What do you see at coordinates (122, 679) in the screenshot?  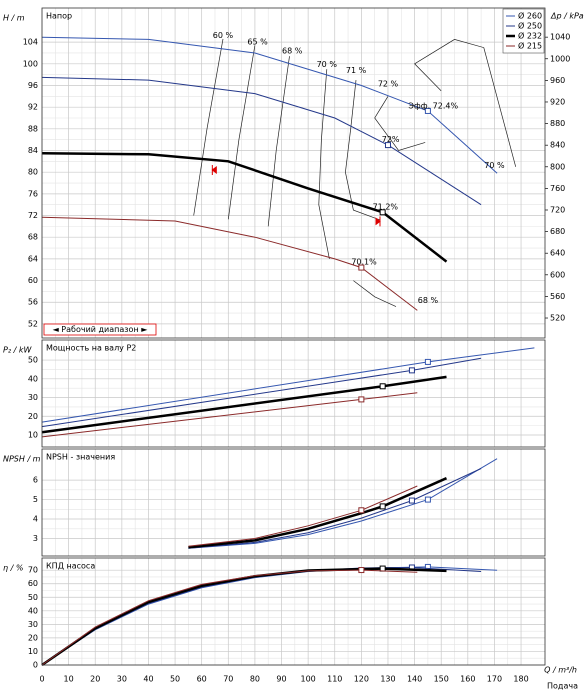 I see `x-tick-label: 30` at bounding box center [122, 679].